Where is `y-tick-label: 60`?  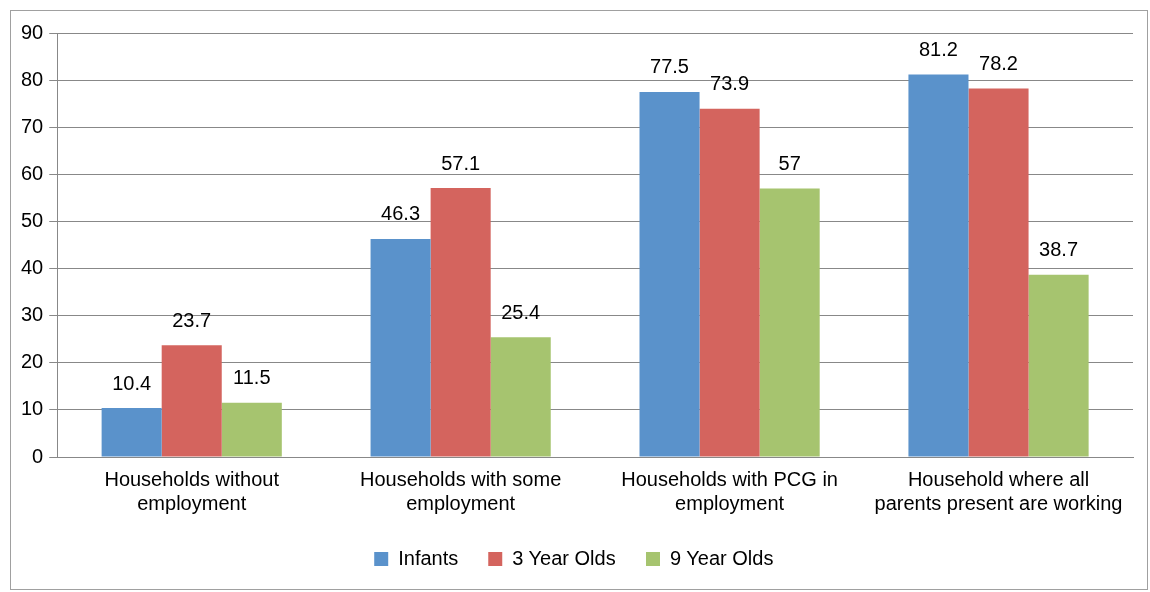
y-tick-label: 60 is located at coordinates (32, 172).